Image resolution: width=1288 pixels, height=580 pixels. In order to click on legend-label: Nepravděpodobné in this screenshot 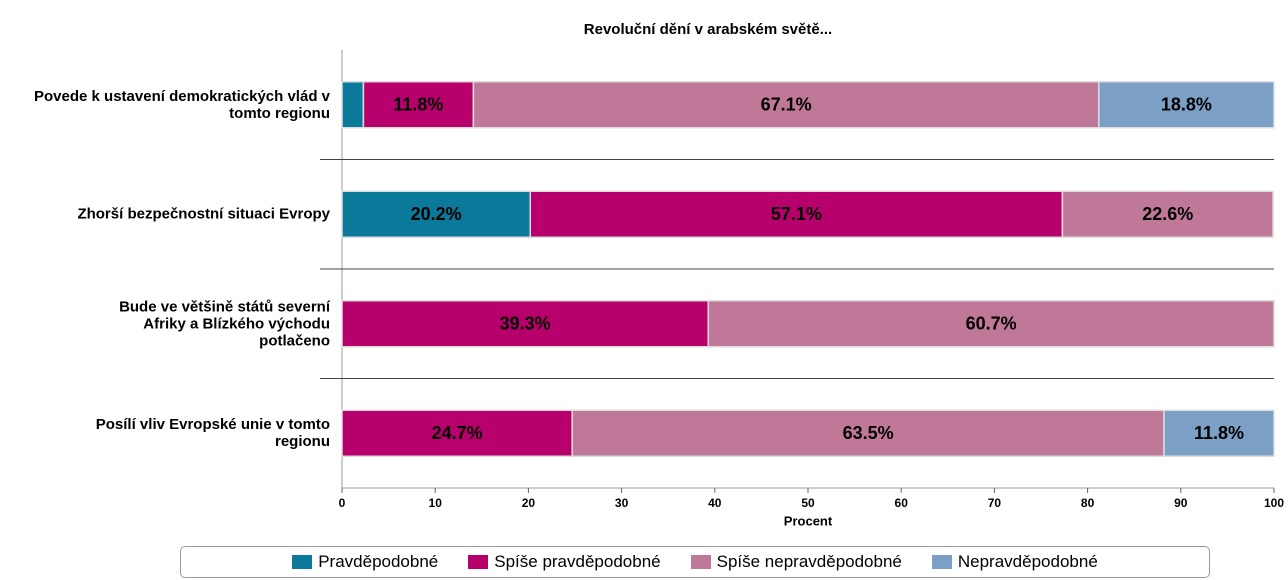, I will do `click(1027, 561)`.